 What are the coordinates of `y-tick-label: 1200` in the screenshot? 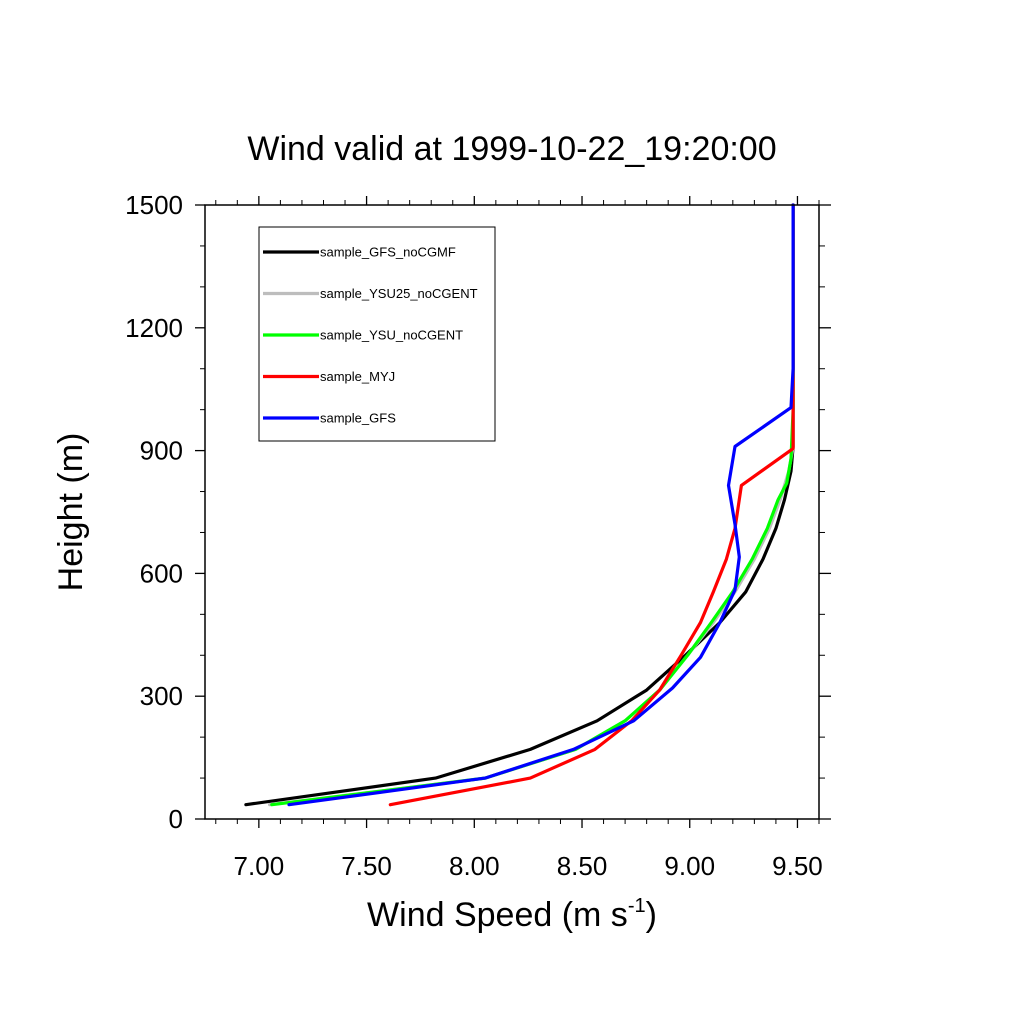 It's located at (154, 328).